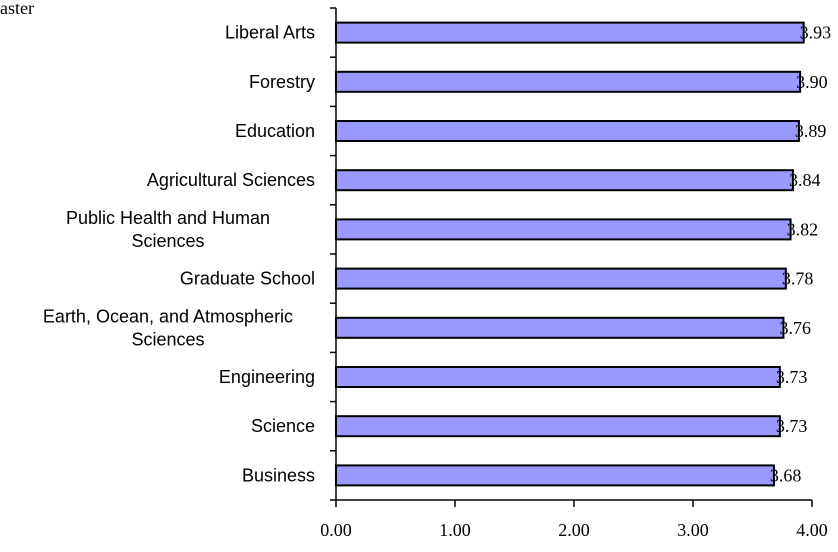 This screenshot has height=552, width=838. Describe the element at coordinates (816, 33) in the screenshot. I see `data-label: 3.93` at that location.